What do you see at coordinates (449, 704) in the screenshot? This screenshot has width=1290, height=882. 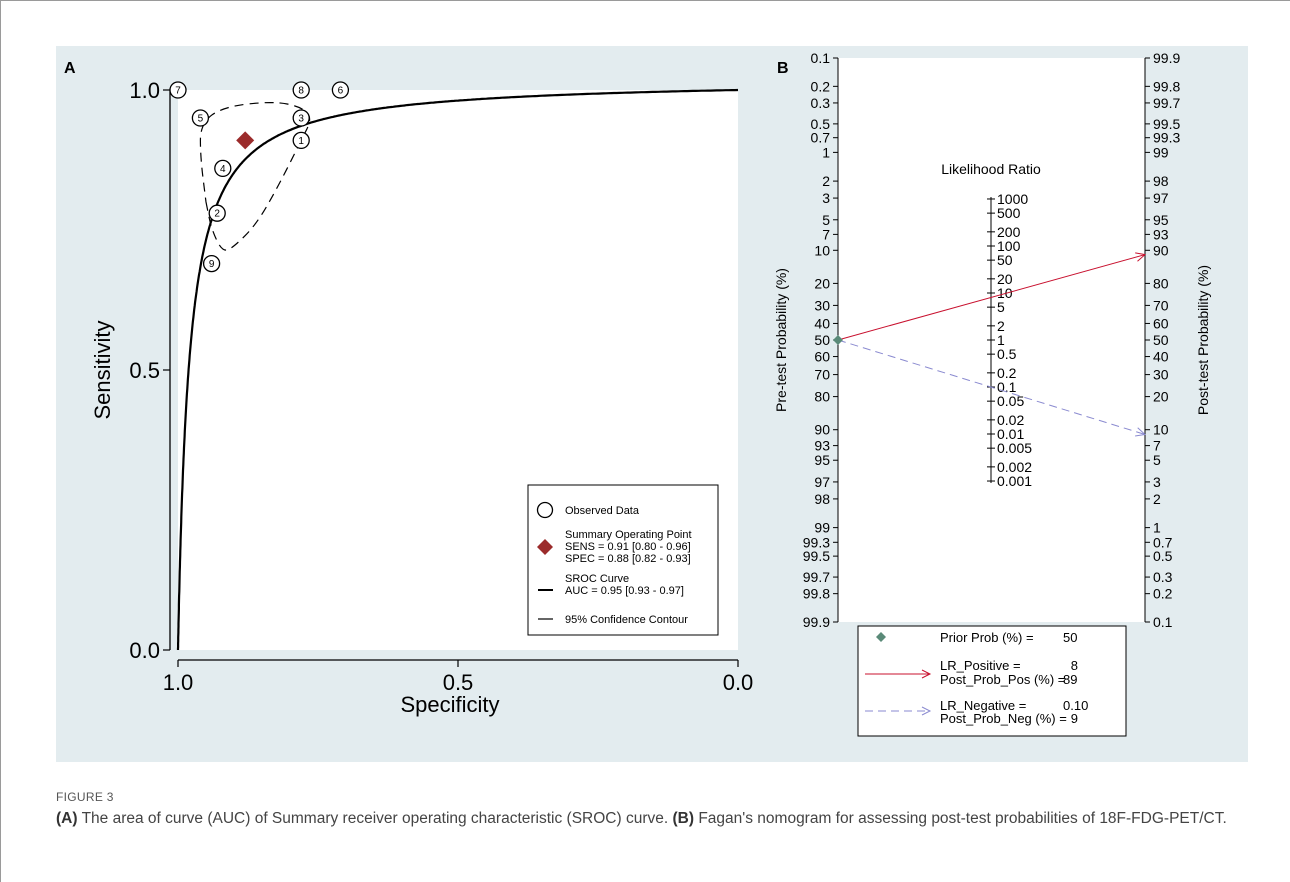 I see `sroc-x-axis-label: Specificity` at bounding box center [449, 704].